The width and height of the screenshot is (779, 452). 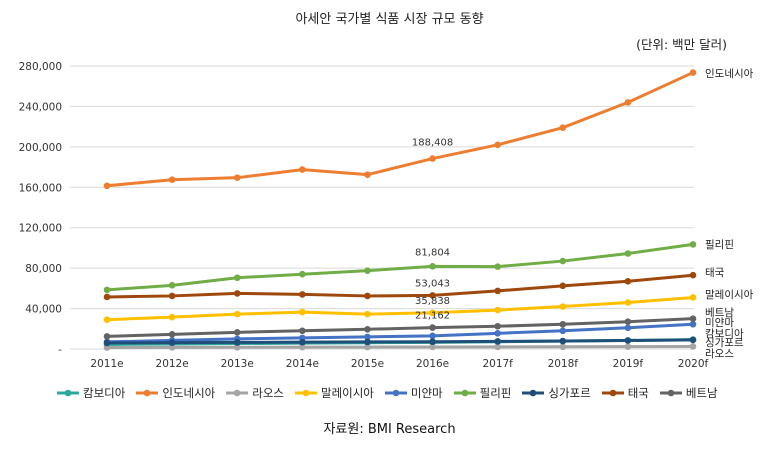 What do you see at coordinates (628, 364) in the screenshot?
I see `x-tick-label: 2019f` at bounding box center [628, 364].